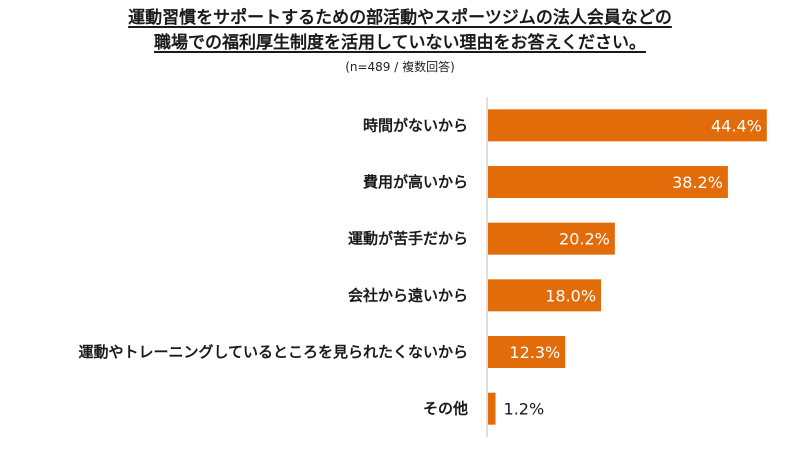 The height and width of the screenshot is (450, 800). What do you see at coordinates (400, 67) in the screenshot?
I see `chart-subtitle: (n=489 / 複数回答)` at bounding box center [400, 67].